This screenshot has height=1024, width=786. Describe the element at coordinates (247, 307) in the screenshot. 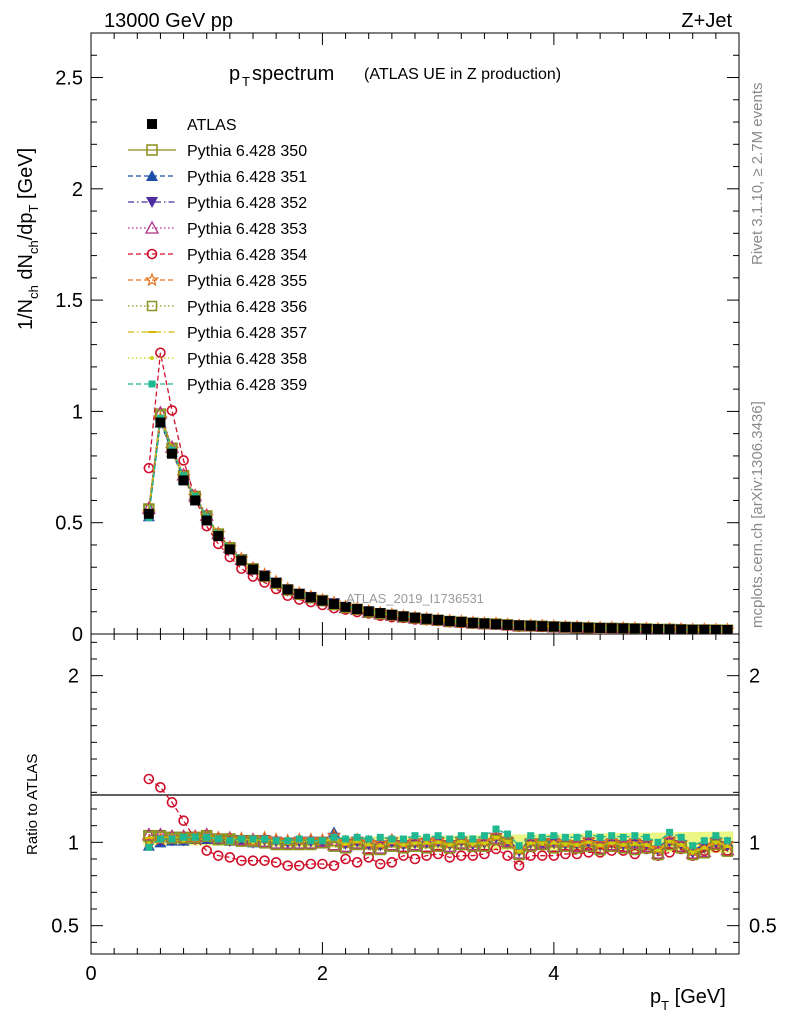

I see `legend-label: Pythia 6.428 356` at that location.